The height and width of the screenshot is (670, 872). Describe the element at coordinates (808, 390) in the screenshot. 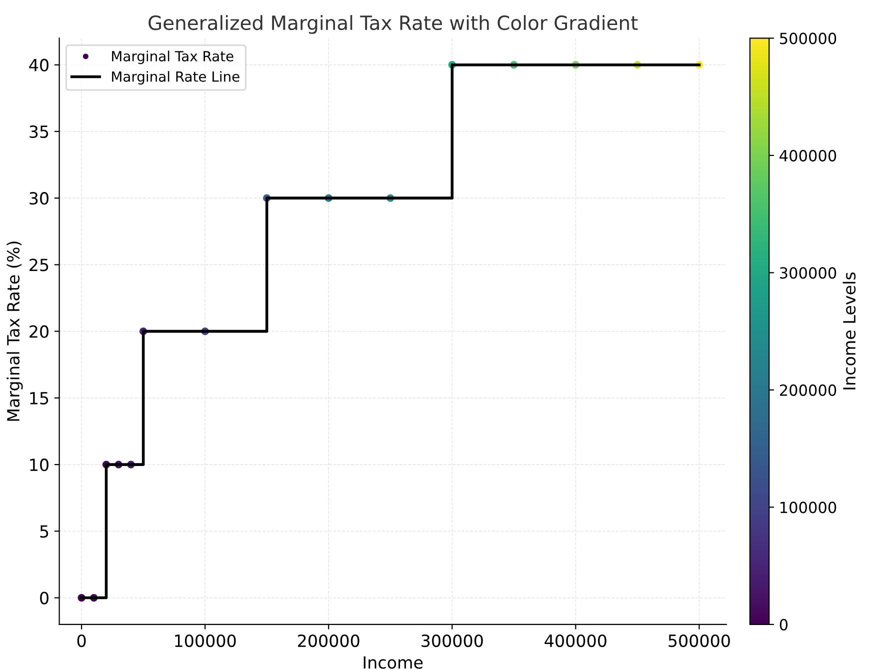

I see `color-bar-label: 200000` at that location.